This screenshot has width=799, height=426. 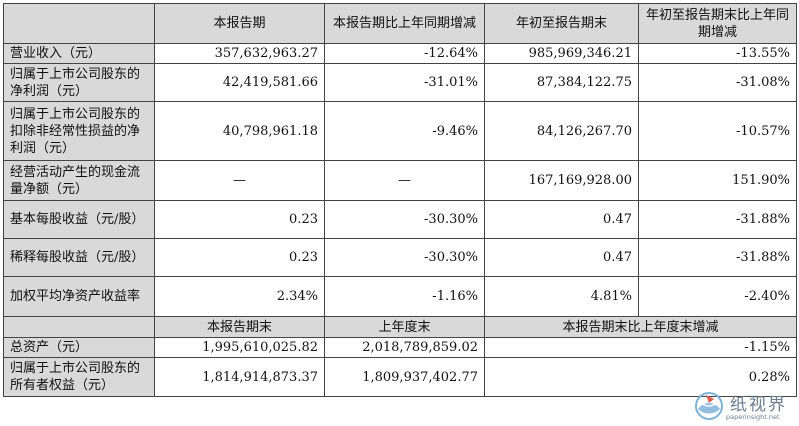 I want to click on header-cell-ytd: 年初至报告期末, so click(x=561, y=23).